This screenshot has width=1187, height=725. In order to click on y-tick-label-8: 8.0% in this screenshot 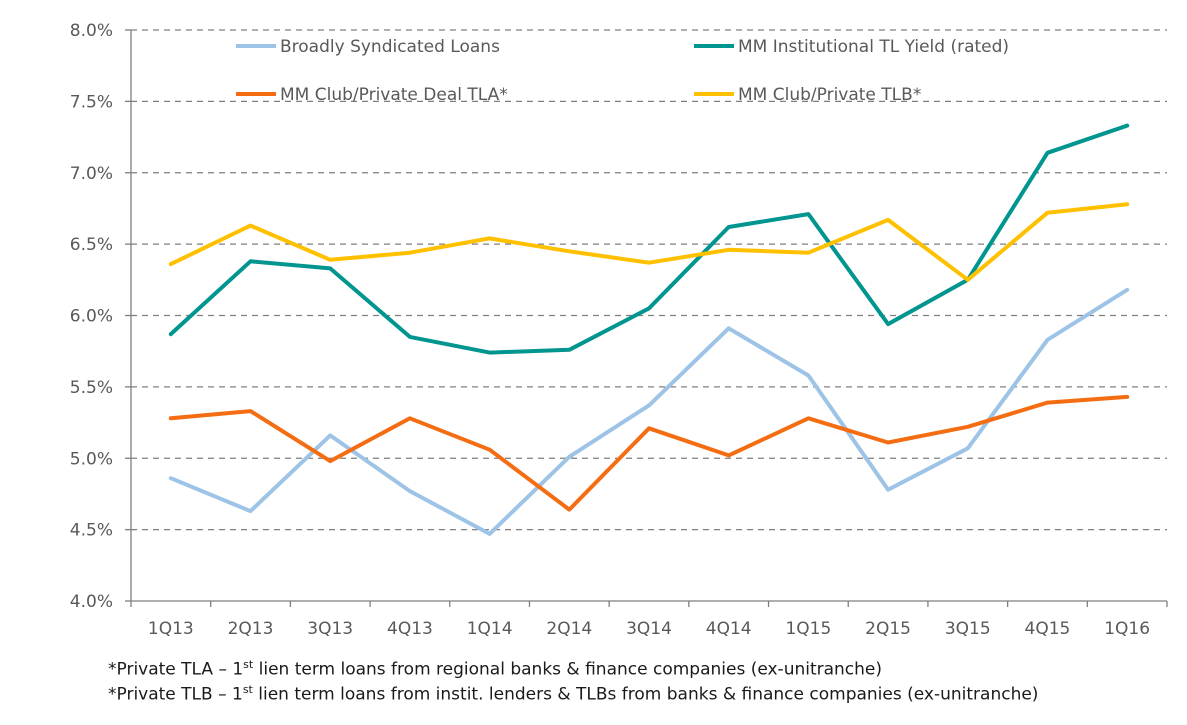, I will do `click(91, 31)`.